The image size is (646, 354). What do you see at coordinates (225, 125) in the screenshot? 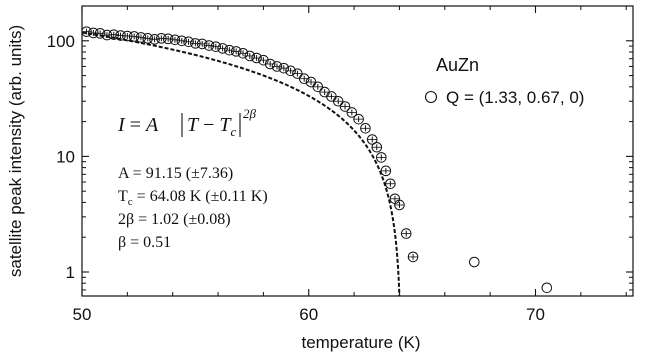
I see `formula-Tc: T` at bounding box center [225, 125].